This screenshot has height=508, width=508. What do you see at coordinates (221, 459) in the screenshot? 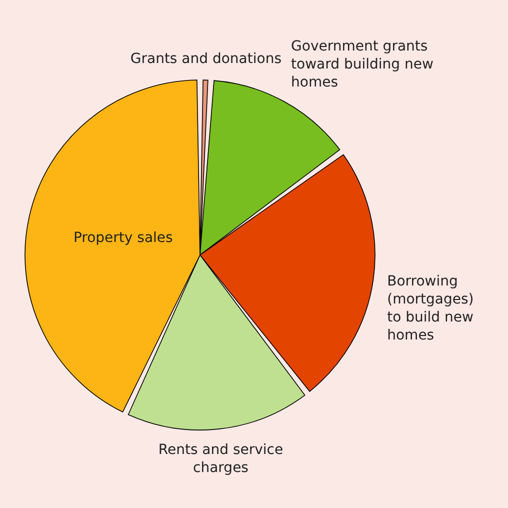
I see `slice-label: Rents and service charges` at bounding box center [221, 459].